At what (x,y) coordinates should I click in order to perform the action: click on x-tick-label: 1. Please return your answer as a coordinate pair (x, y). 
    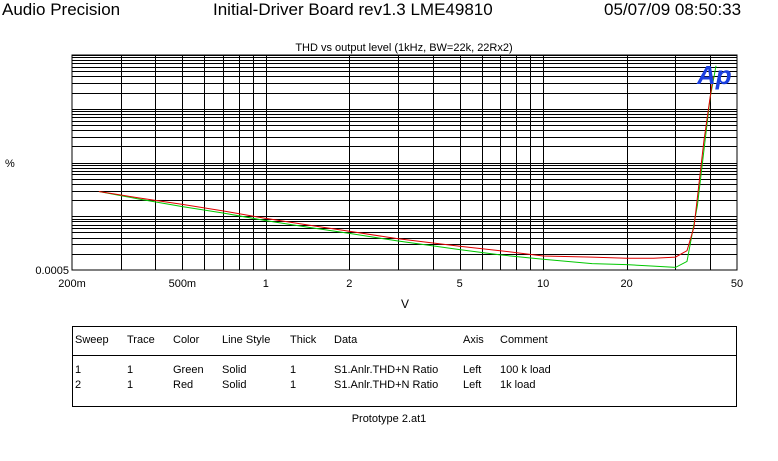
    Looking at the image, I should click on (266, 284).